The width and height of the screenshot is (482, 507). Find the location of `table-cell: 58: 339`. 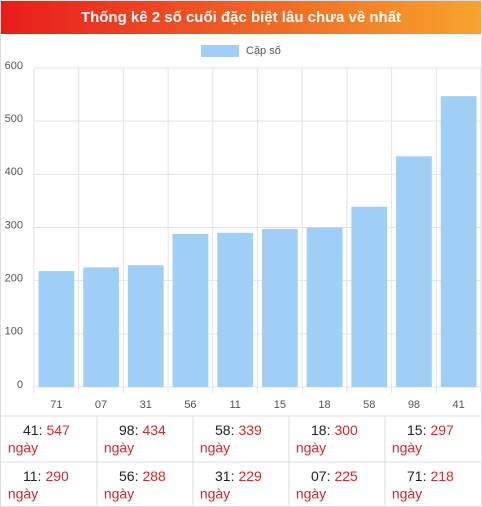

table-cell: 58: 339 is located at coordinates (238, 430).